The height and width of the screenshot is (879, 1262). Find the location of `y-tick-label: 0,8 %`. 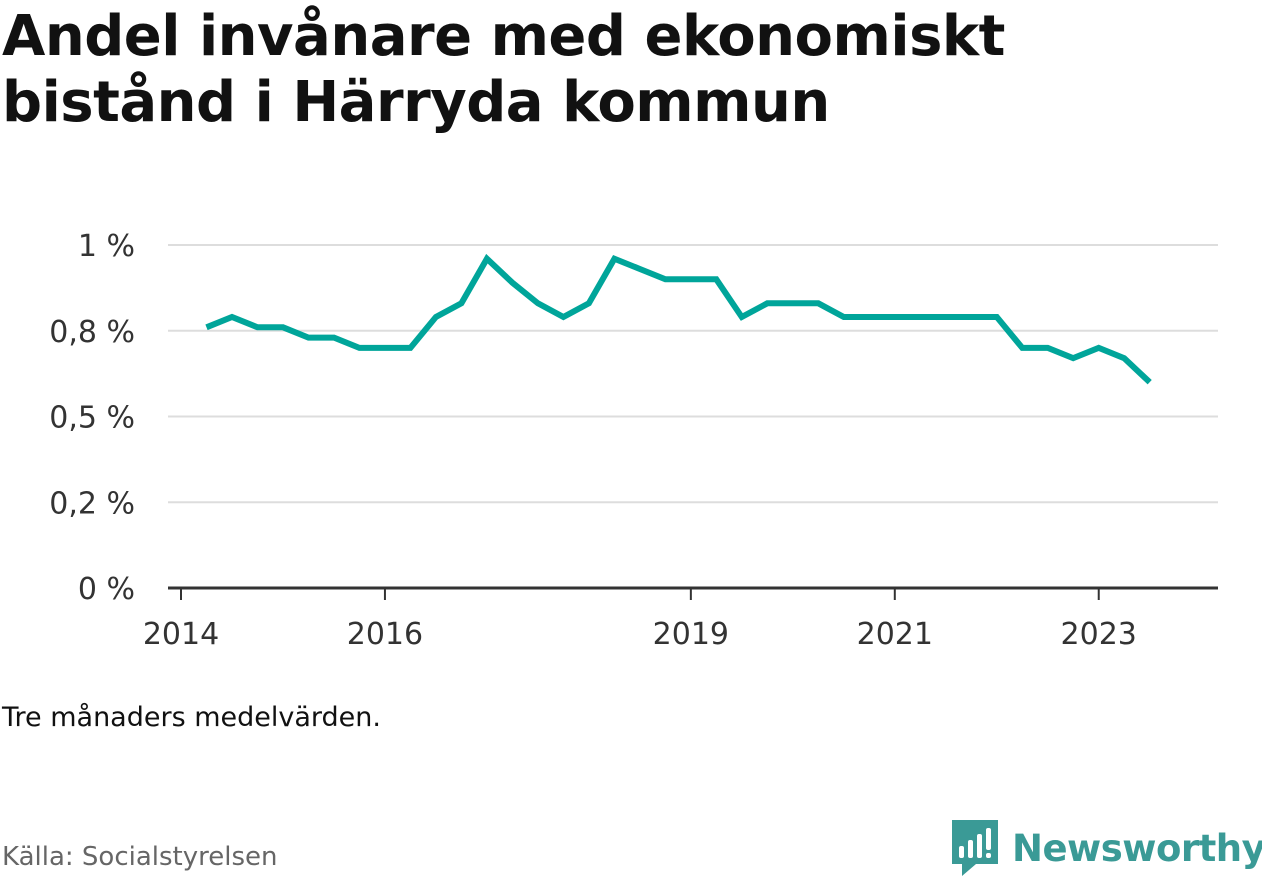

y-tick-label: 0,8 % is located at coordinates (92, 332).